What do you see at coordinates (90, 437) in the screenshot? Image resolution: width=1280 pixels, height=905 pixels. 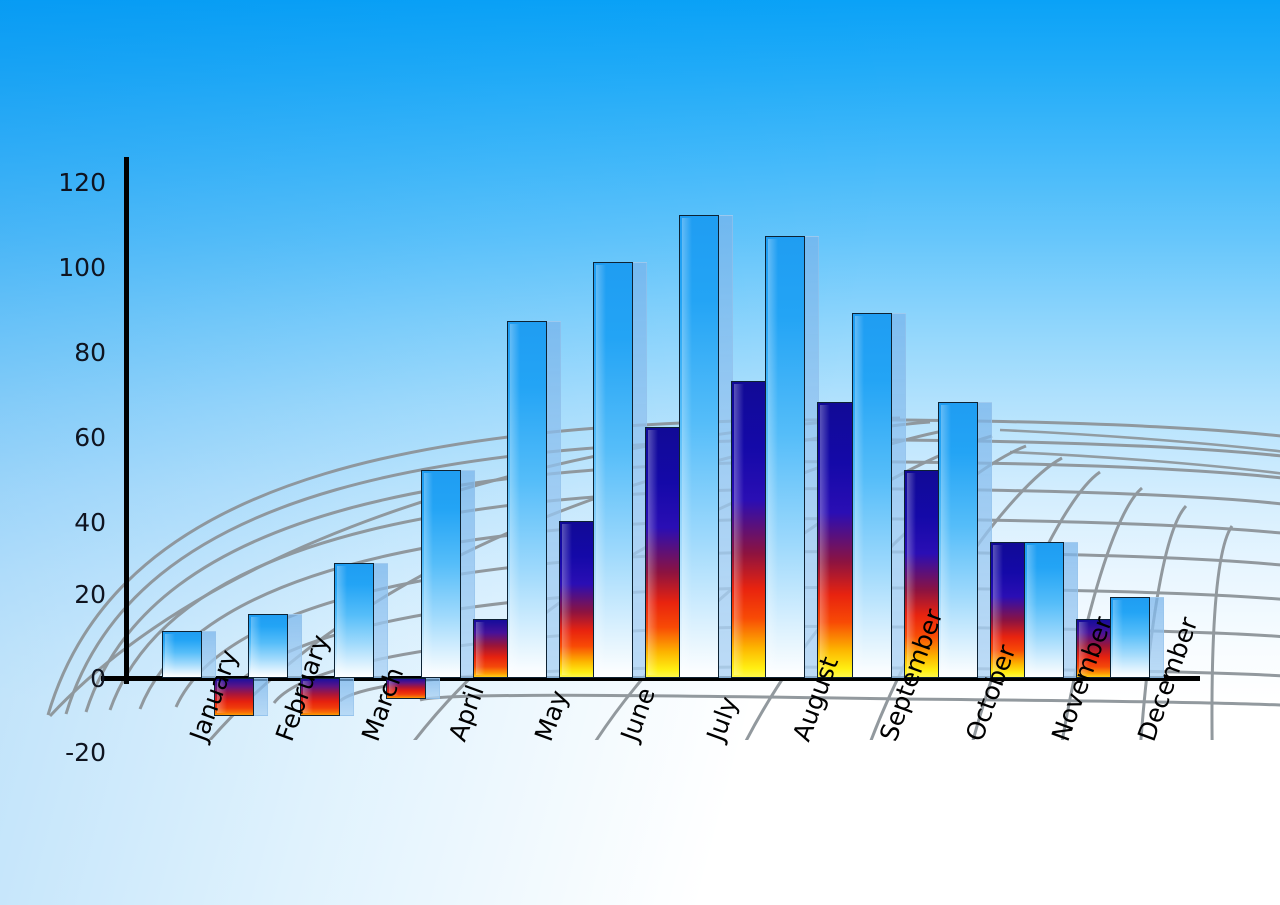 I see `y-axis-label-60: 60` at bounding box center [90, 437].